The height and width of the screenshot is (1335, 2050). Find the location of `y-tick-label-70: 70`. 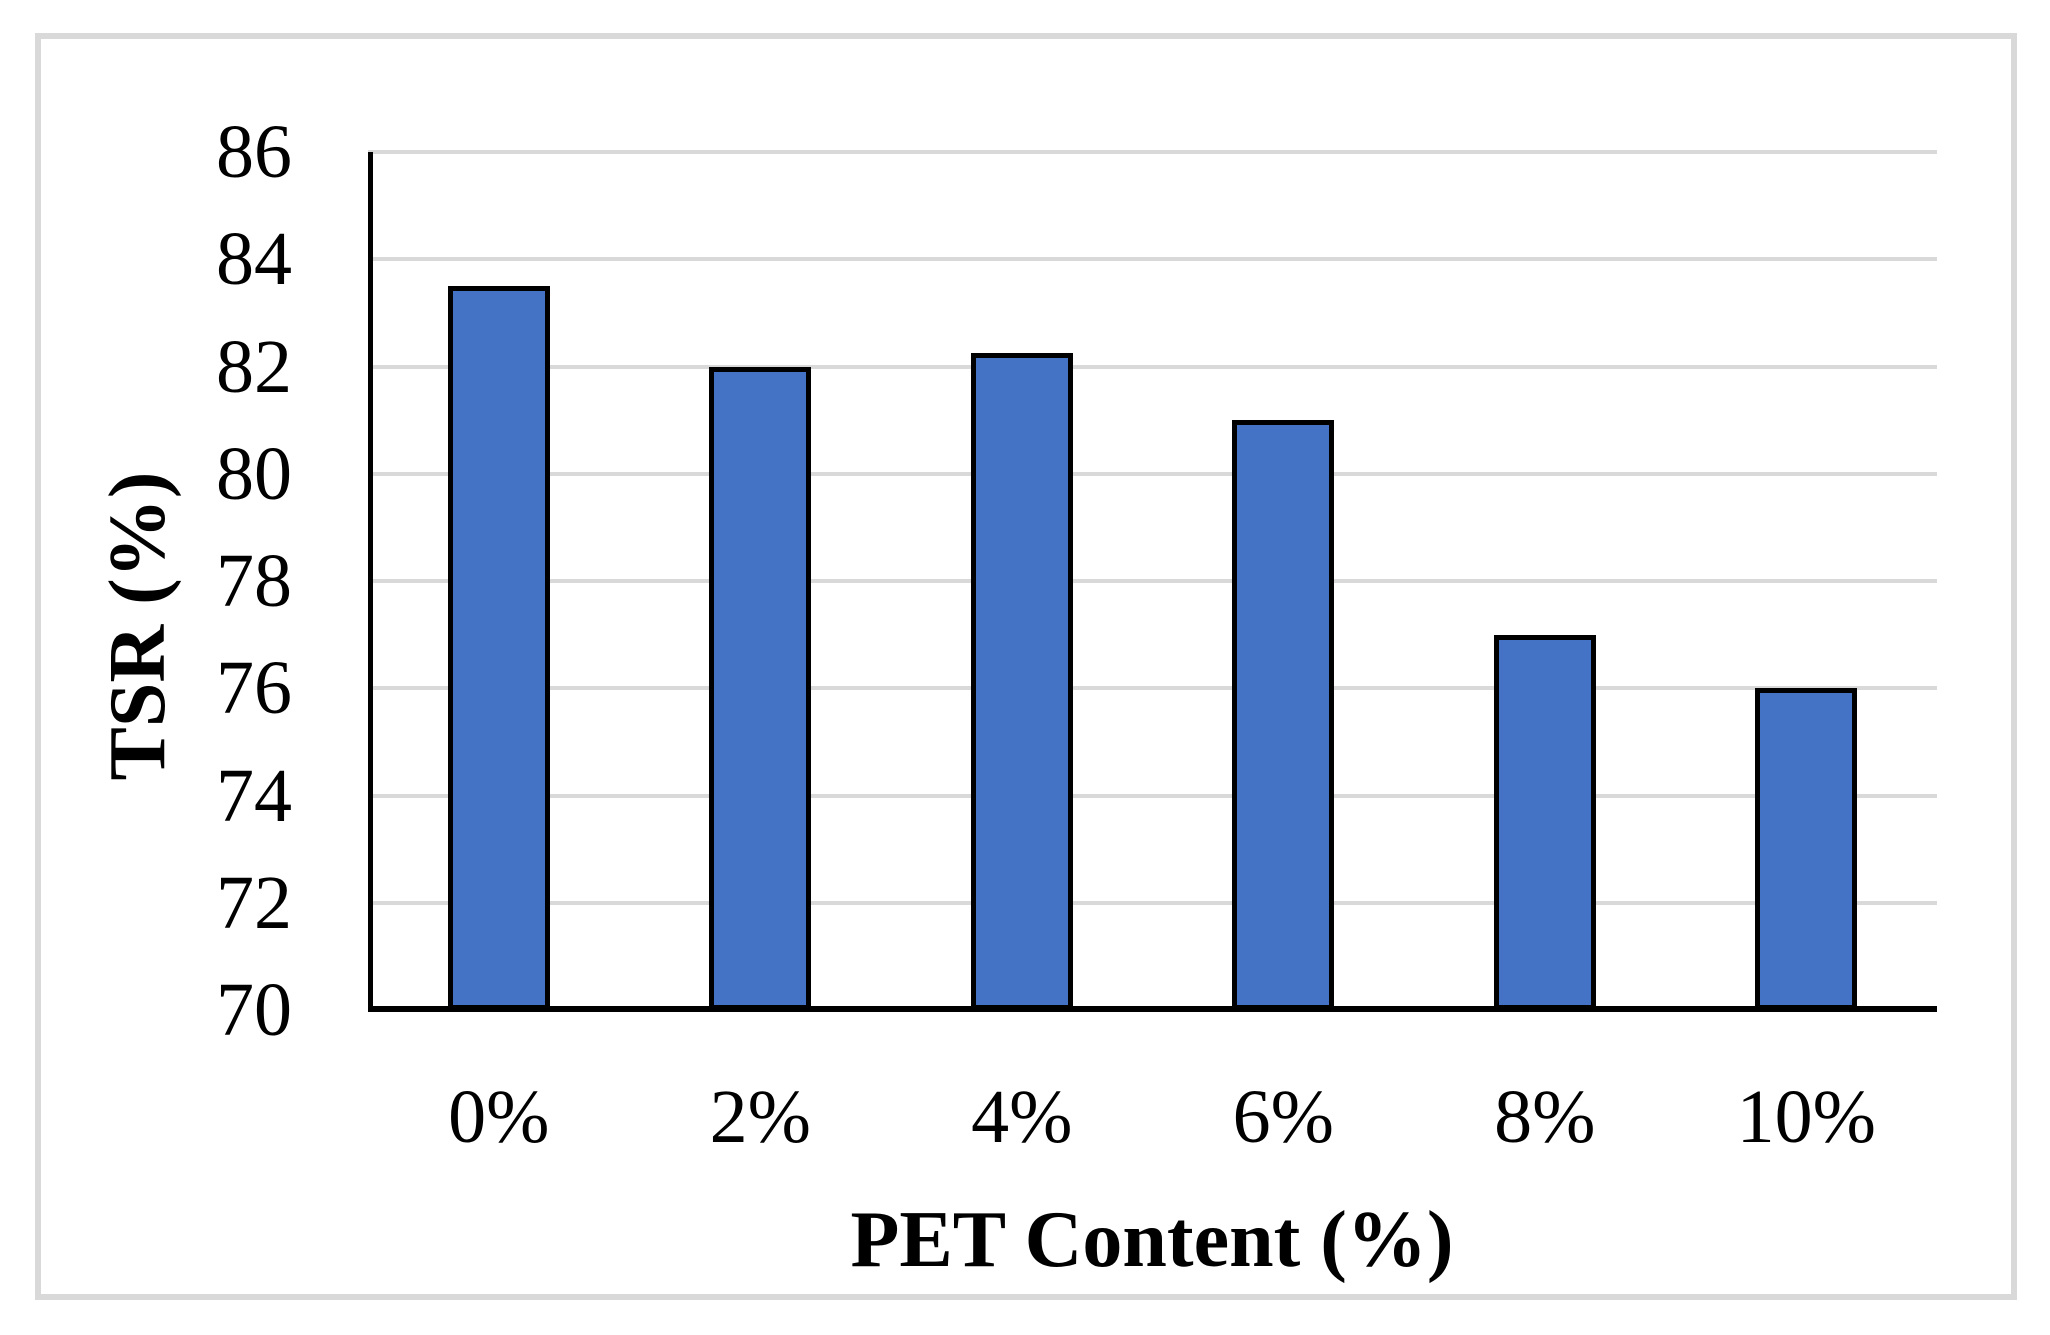

y-tick-label-70: 70 is located at coordinates (254, 1010).